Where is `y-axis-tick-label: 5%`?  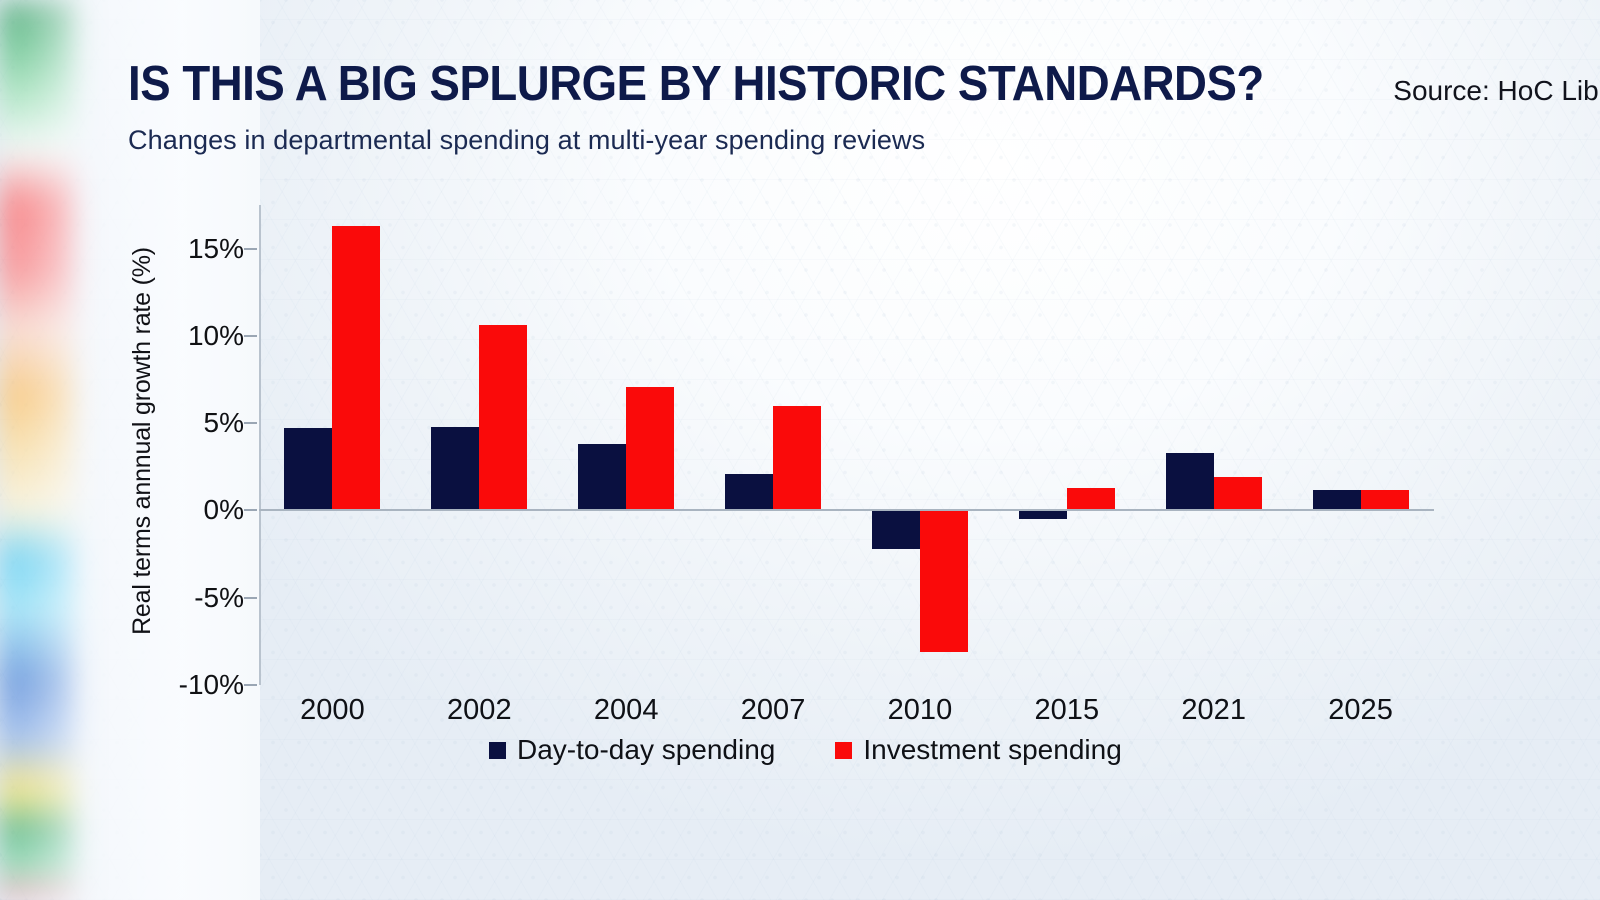 y-axis-tick-label: 5% is located at coordinates (223, 423).